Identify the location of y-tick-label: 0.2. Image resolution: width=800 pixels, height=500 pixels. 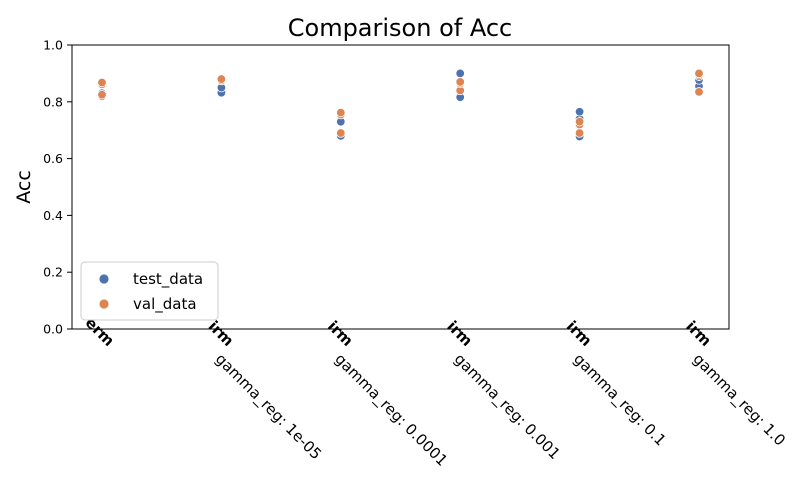
(53, 272).